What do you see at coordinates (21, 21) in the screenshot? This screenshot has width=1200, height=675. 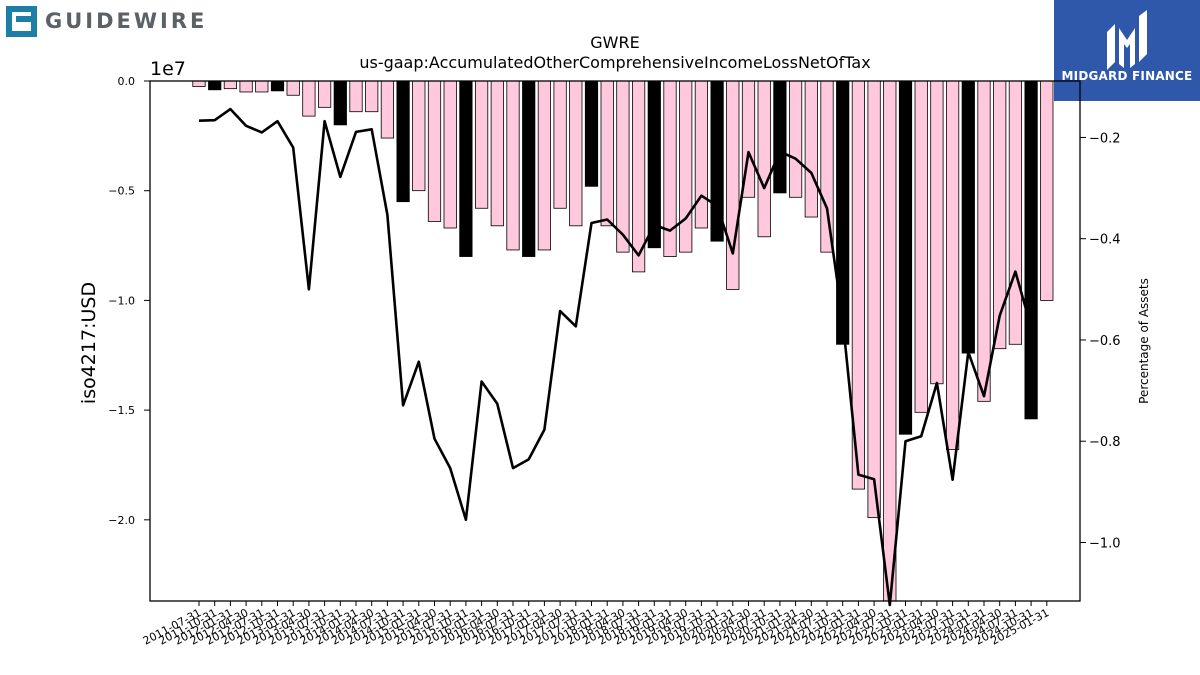 I see `guidewire-g-logo-icon` at bounding box center [21, 21].